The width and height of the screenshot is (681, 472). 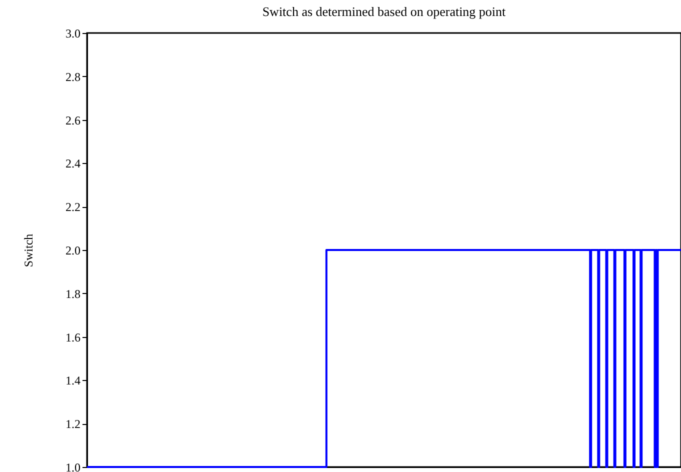 I want to click on y-tick-label: 1.8, so click(x=73, y=293).